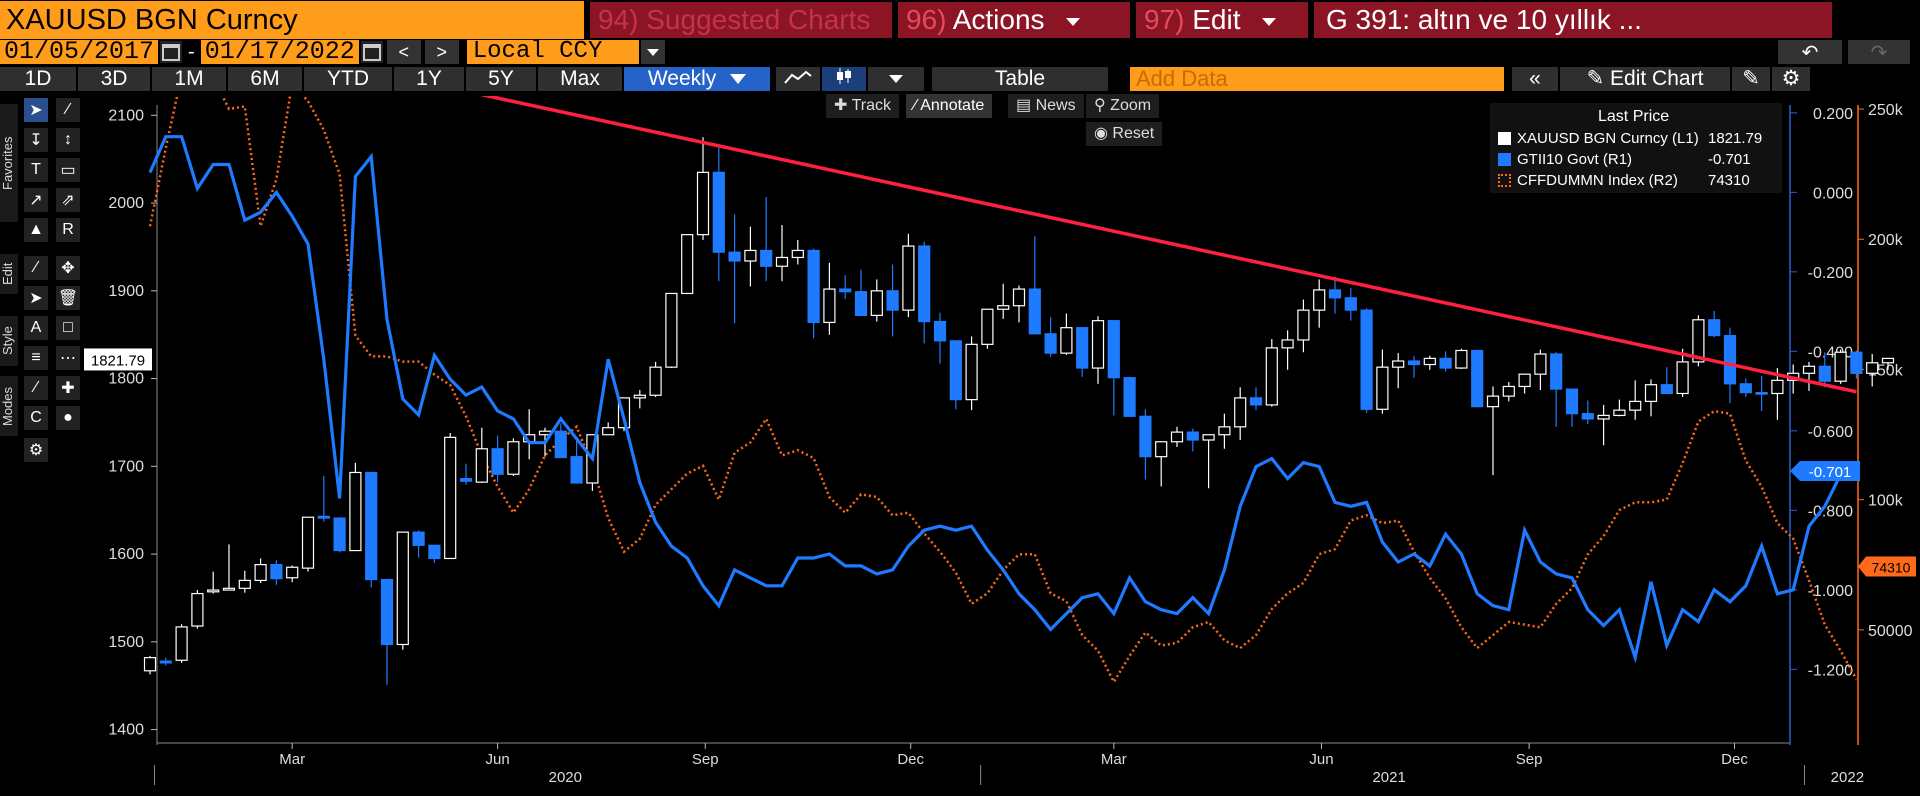 The image size is (1920, 796). What do you see at coordinates (189, 79) in the screenshot?
I see `period-1m: 1M` at bounding box center [189, 79].